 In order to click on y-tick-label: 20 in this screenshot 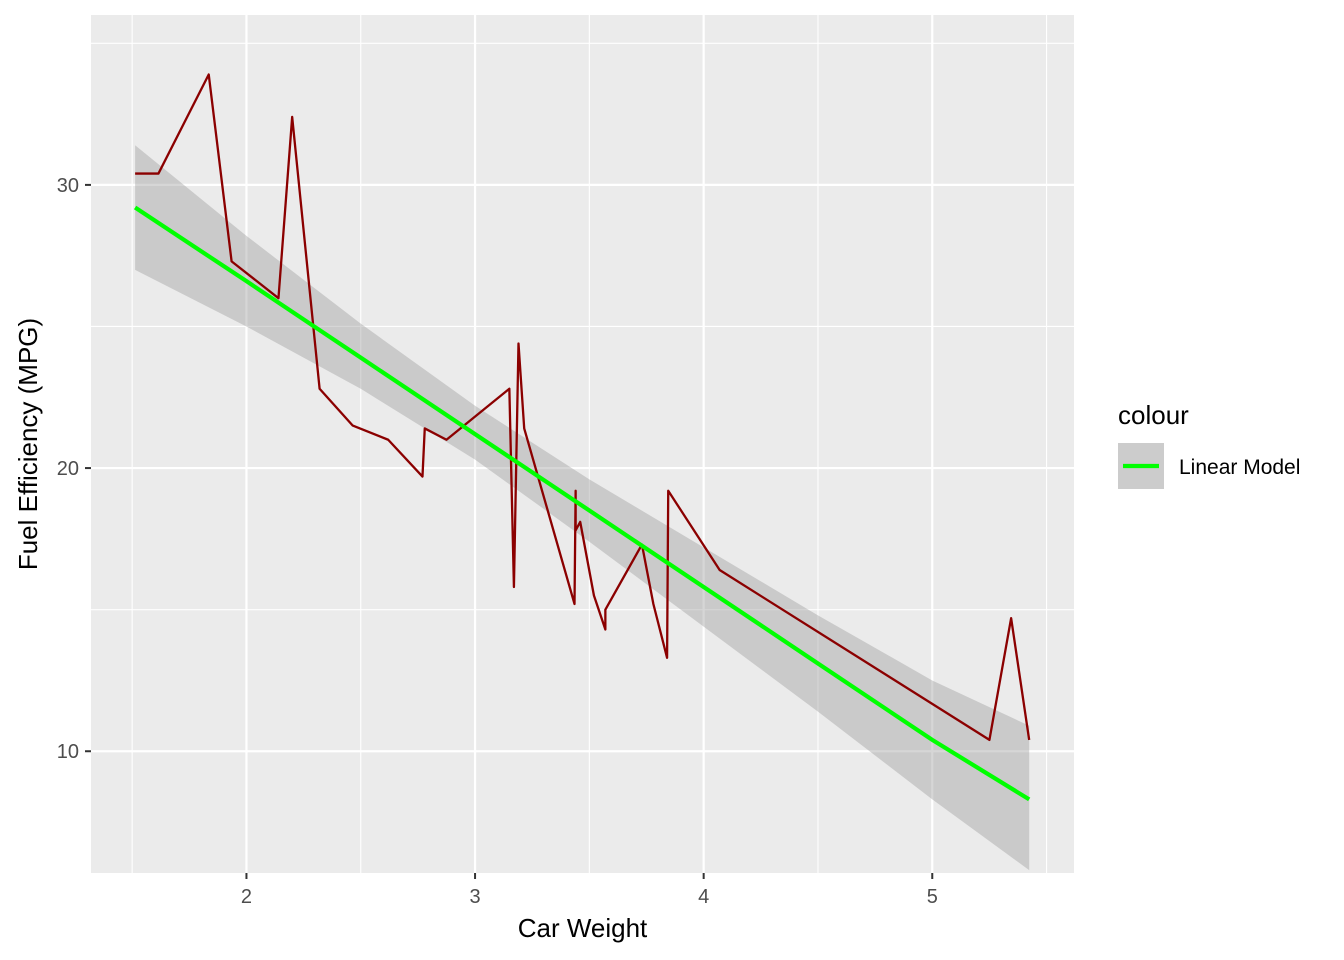, I will do `click(68, 469)`.